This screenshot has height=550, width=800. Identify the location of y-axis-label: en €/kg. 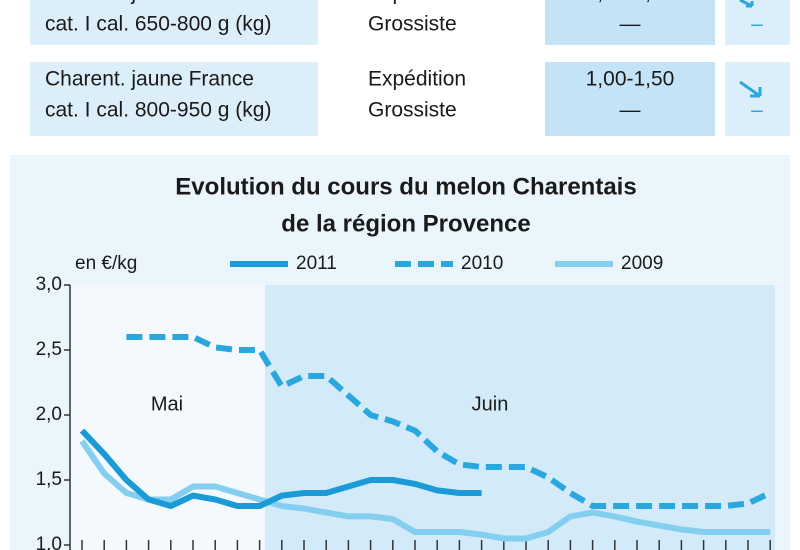
(106, 263).